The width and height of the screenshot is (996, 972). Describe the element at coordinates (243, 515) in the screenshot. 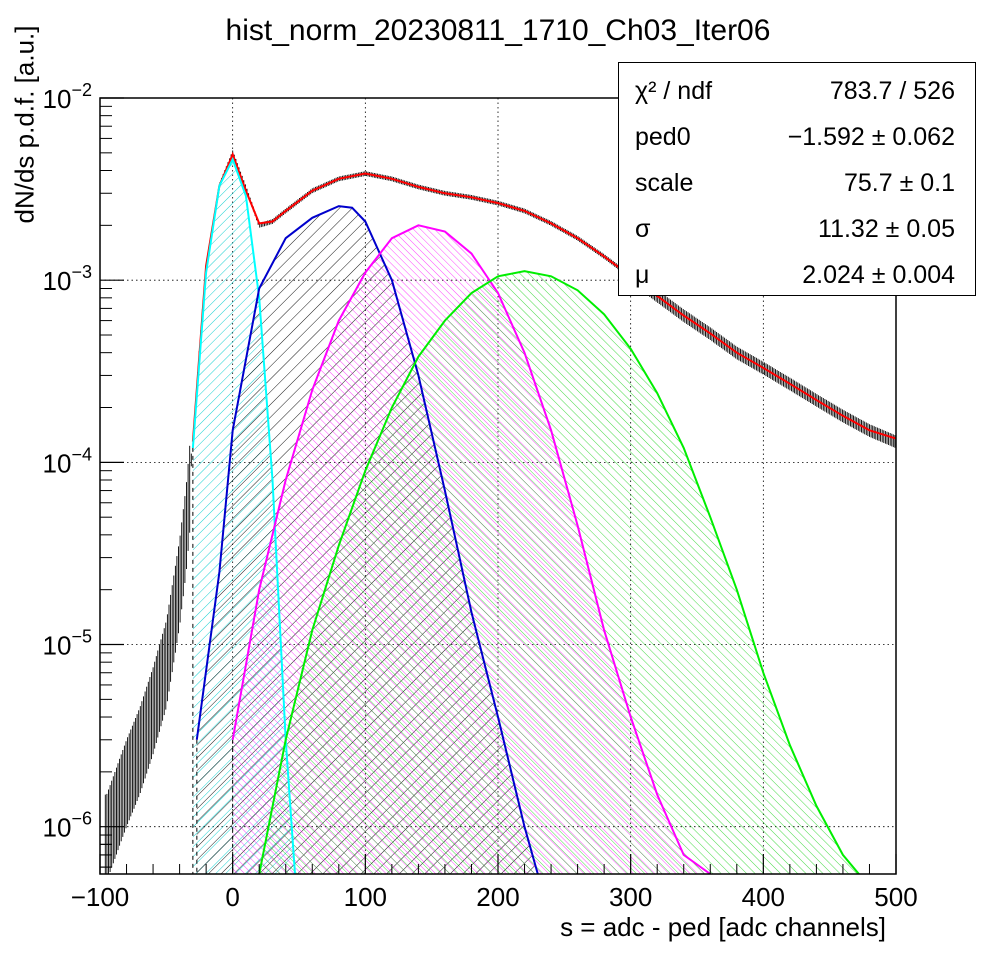

I see `cyan-component-curve` at that location.